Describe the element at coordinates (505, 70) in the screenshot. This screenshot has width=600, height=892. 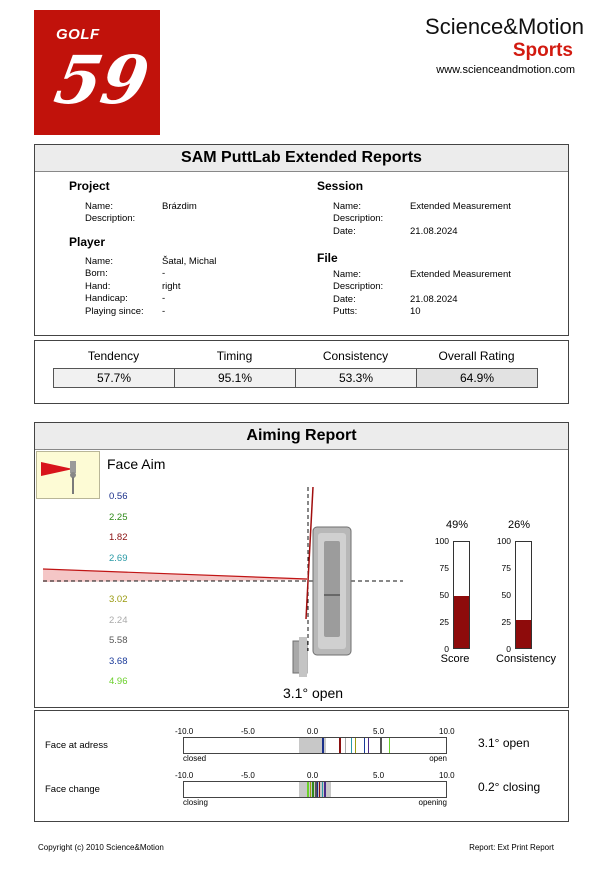
I see `brand-url: www.scienceandmotion.com` at that location.